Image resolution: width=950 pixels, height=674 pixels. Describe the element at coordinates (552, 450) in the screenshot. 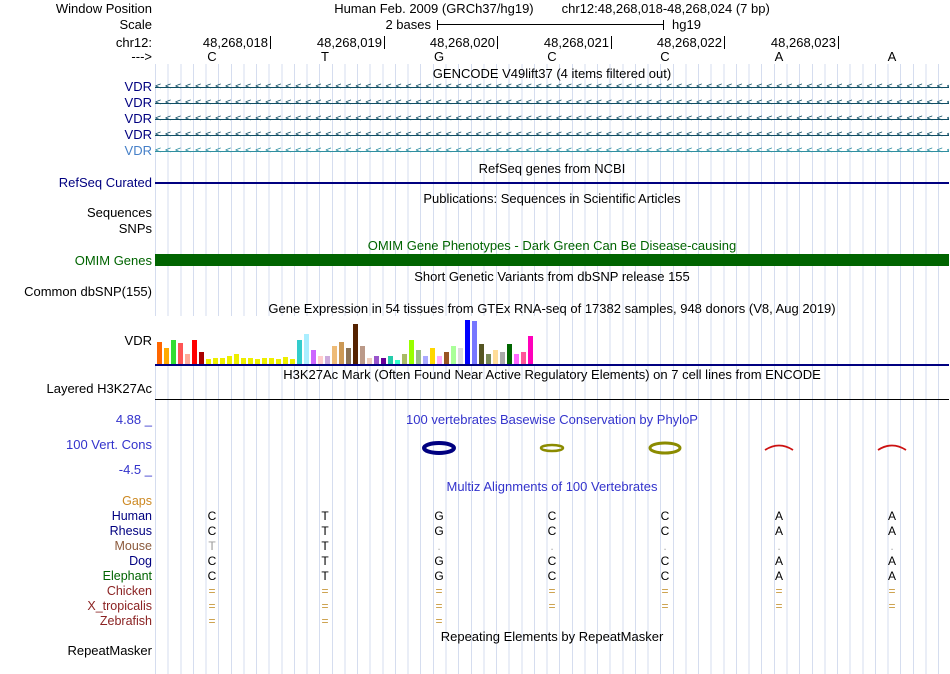

I see `phylop-track` at that location.